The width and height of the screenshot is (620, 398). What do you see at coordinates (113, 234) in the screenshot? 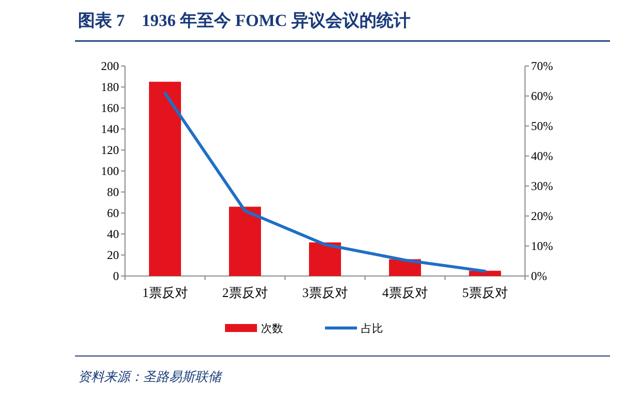
I see `y-tick-label: 40` at bounding box center [113, 234].